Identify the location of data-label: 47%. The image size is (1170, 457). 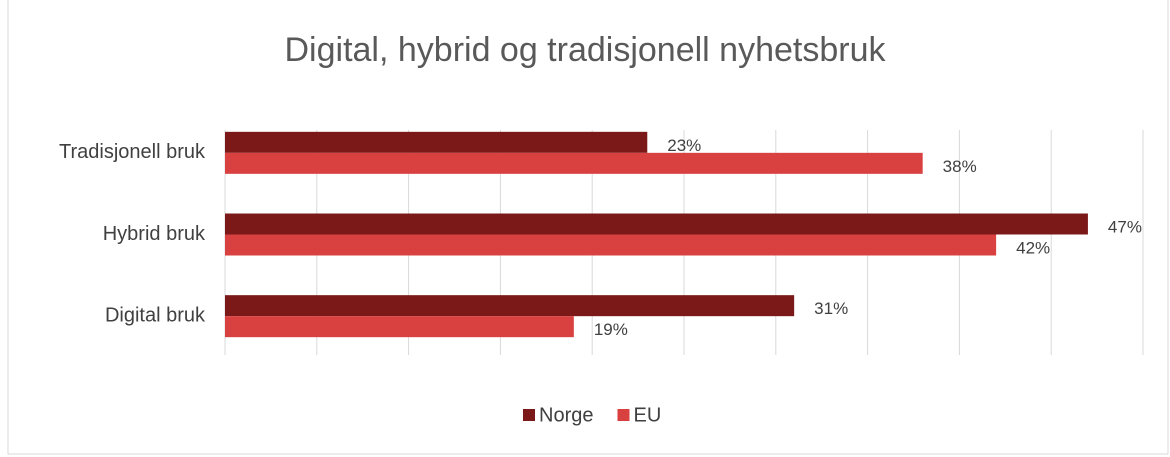
(1125, 226).